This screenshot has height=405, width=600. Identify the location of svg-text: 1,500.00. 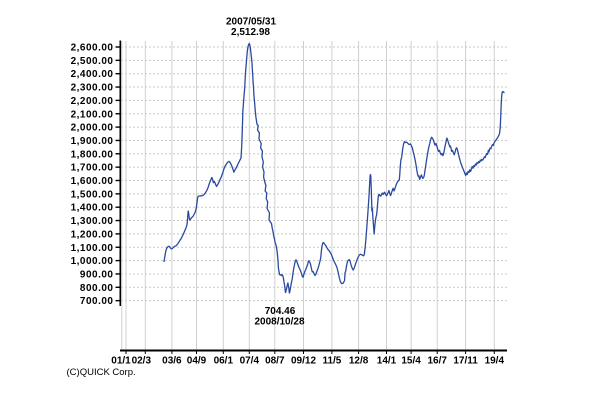
(92, 194).